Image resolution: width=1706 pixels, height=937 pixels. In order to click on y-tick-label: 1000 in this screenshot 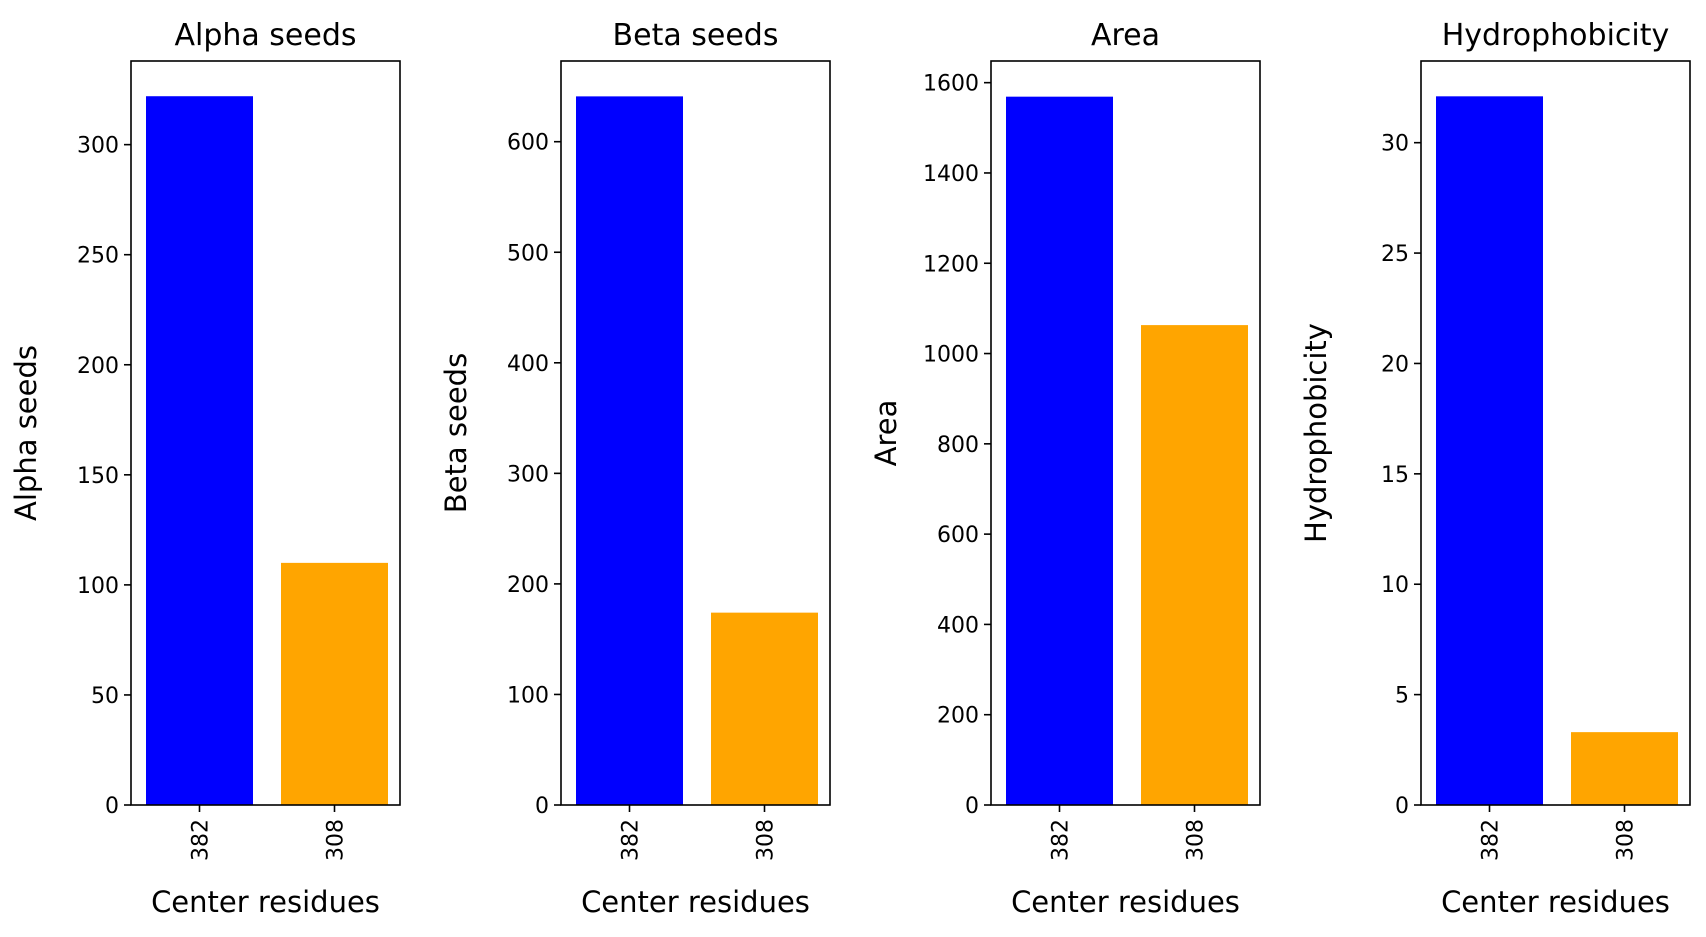, I will do `click(951, 355)`.